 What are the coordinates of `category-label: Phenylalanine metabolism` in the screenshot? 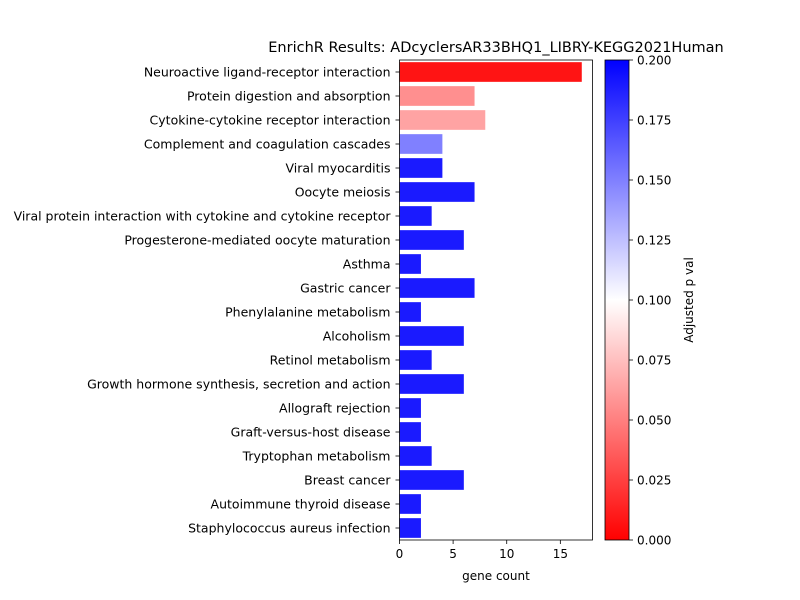 It's located at (307, 312).